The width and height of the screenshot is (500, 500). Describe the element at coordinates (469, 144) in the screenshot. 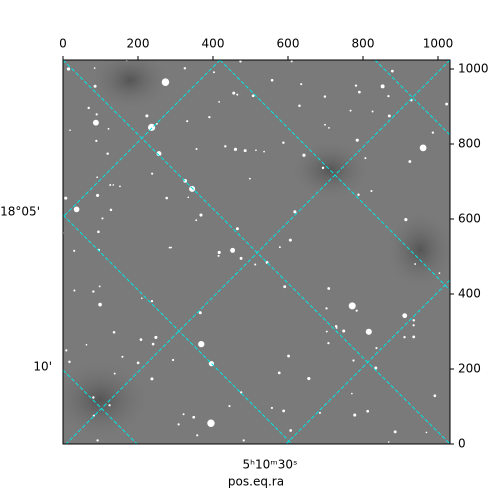

I see `y-tick-label: 800` at that location.